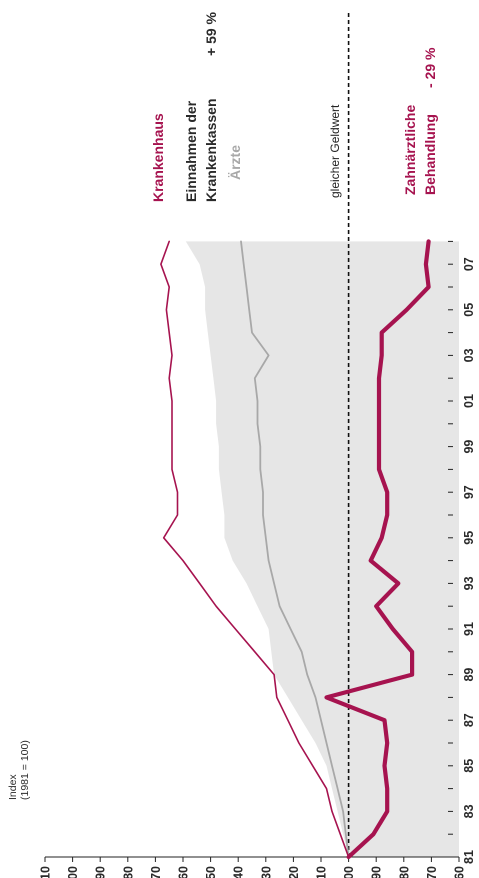 The image size is (479, 878). Describe the element at coordinates (432, 872) in the screenshot. I see `value-tick-label: 70` at that location.